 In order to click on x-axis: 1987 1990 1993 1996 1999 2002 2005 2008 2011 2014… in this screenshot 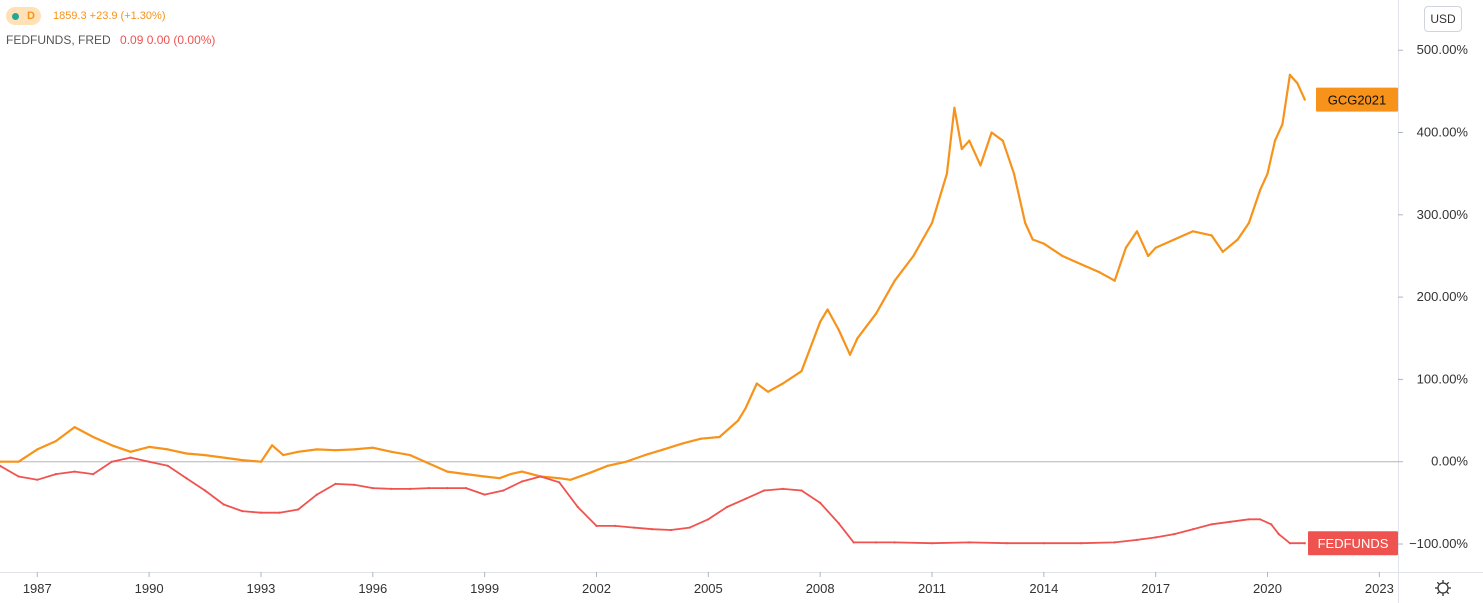, I will do `click(741, 584)`.